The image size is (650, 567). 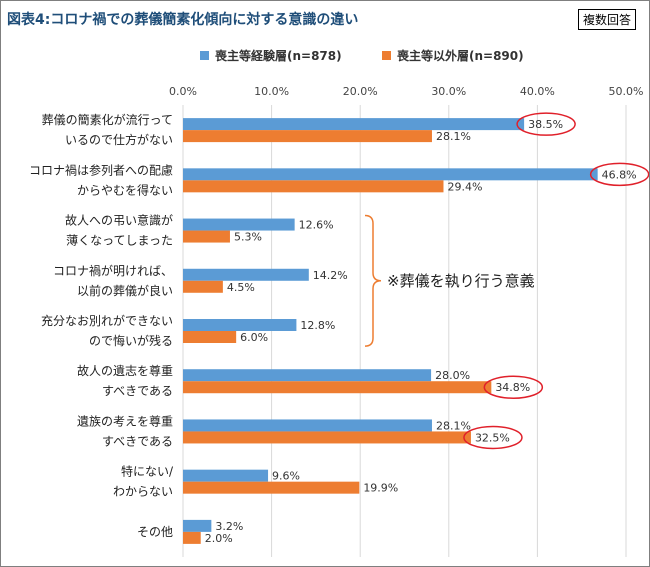 I want to click on value-label-s0-c1: 46.8%, so click(x=619, y=174).